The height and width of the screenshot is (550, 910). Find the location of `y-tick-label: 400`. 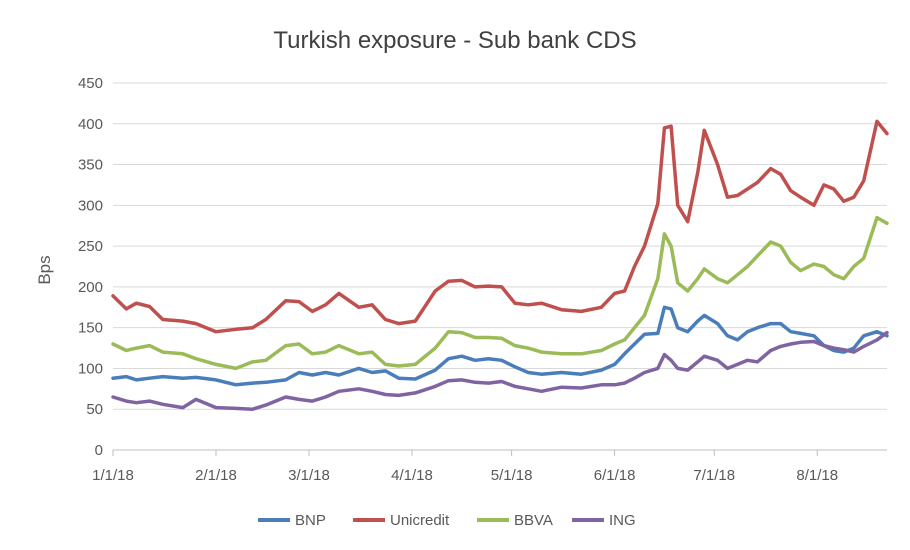

y-tick-label: 400 is located at coordinates (90, 124).